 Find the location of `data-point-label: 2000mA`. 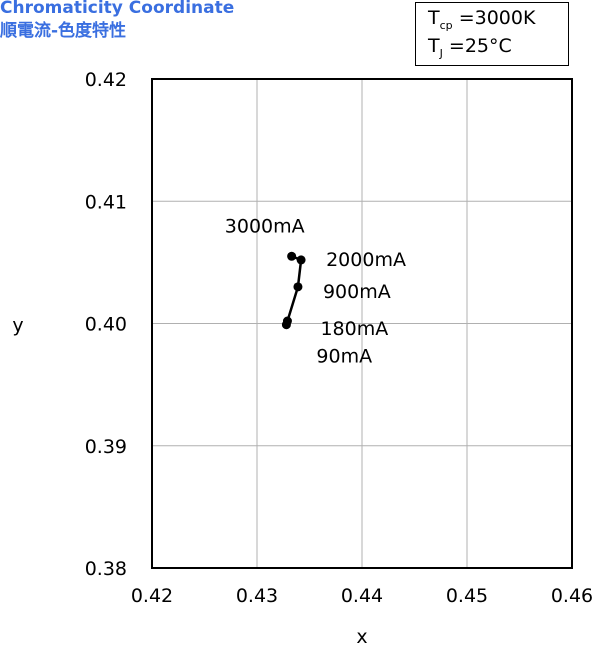

data-point-label: 2000mA is located at coordinates (366, 260).